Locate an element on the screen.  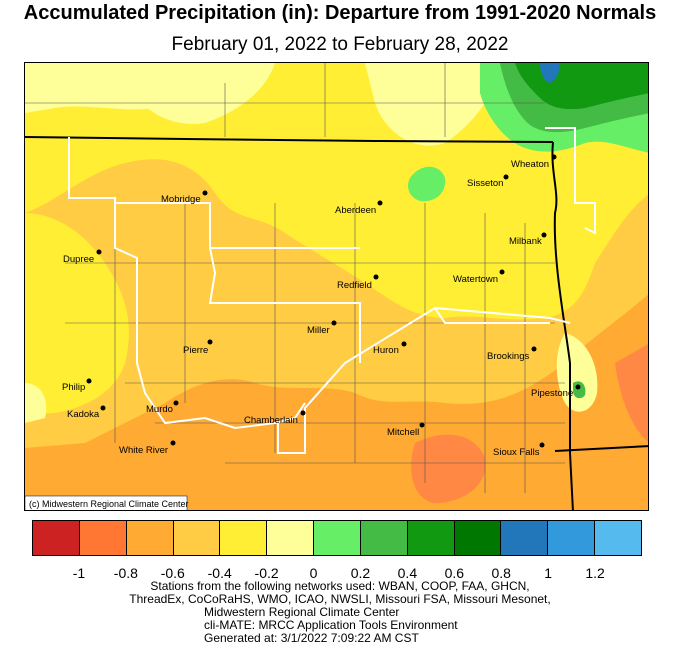
city-label-redfield: Redfield is located at coordinates (354, 285).